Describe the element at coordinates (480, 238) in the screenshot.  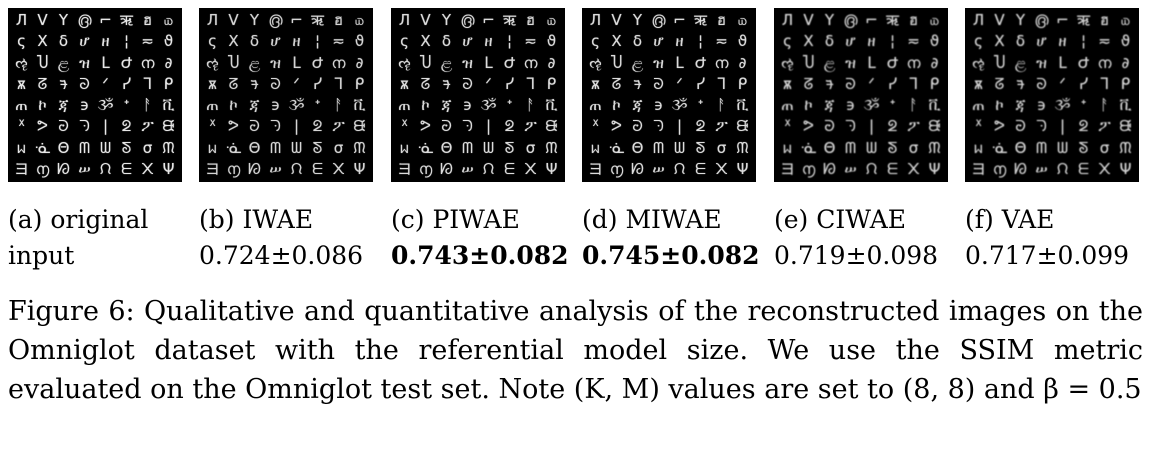
I see `panel-label: (c) PIWAE 0.743±0.082` at that location.